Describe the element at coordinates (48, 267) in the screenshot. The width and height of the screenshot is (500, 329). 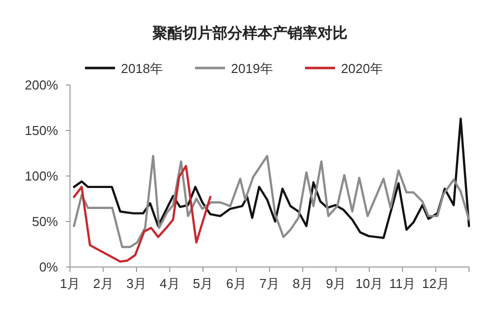
I see `y-tick-label: 0%` at that location.